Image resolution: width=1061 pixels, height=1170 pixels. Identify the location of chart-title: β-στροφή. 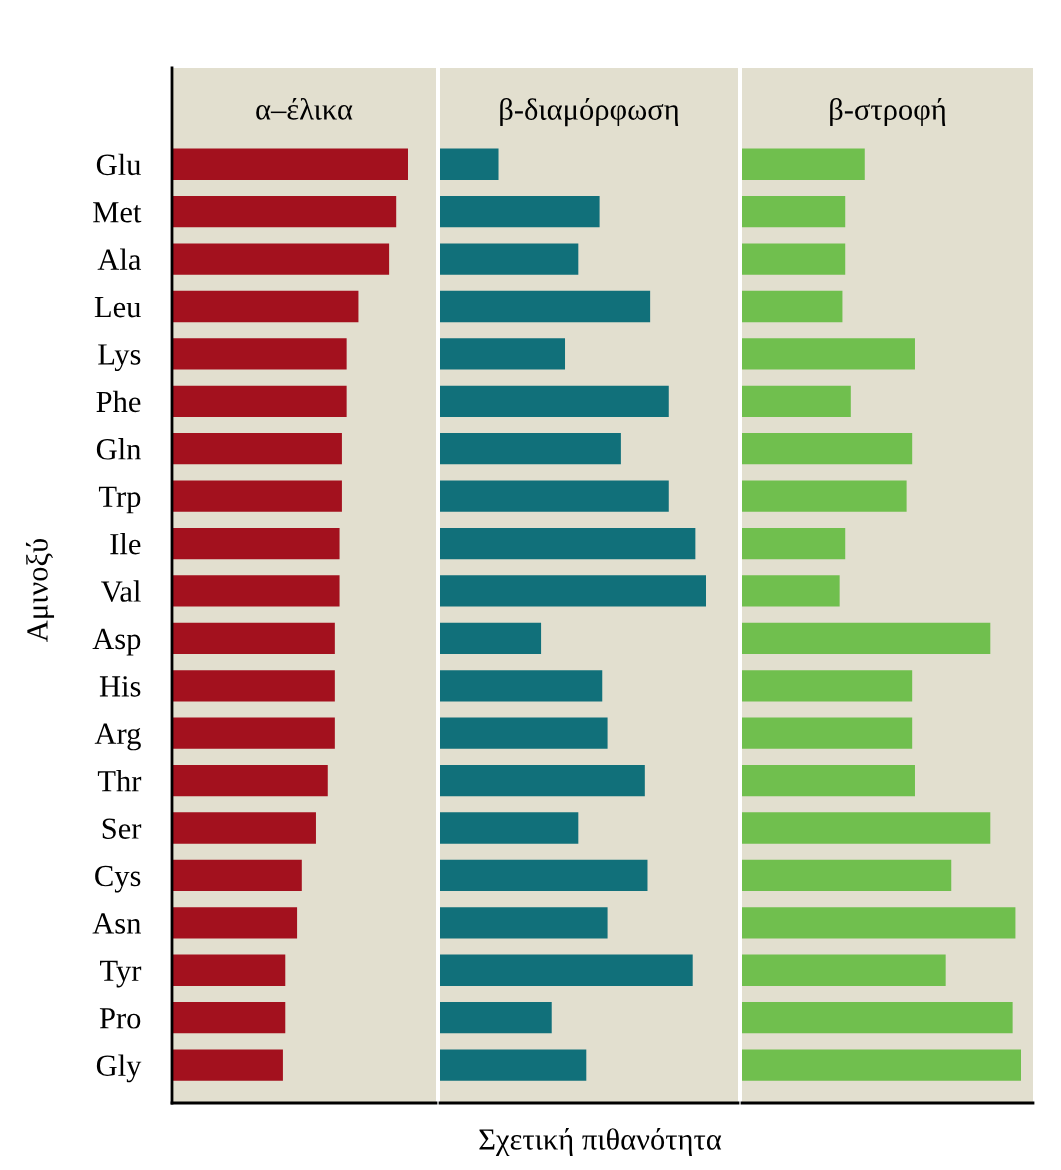
(888, 112).